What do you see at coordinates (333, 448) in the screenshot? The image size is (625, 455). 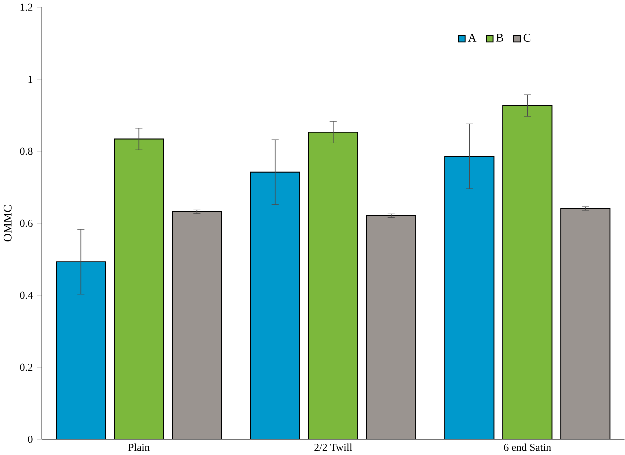 I see `x-tick-label: 2/2 Twill` at bounding box center [333, 448].